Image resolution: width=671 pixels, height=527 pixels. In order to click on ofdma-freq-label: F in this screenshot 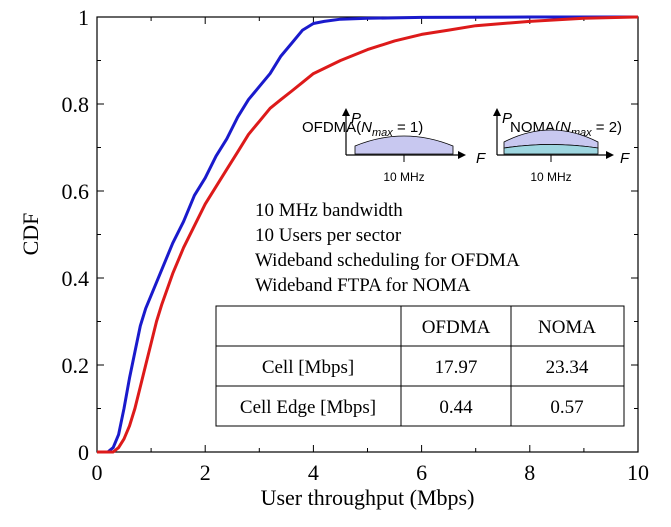, I will do `click(481, 158)`.